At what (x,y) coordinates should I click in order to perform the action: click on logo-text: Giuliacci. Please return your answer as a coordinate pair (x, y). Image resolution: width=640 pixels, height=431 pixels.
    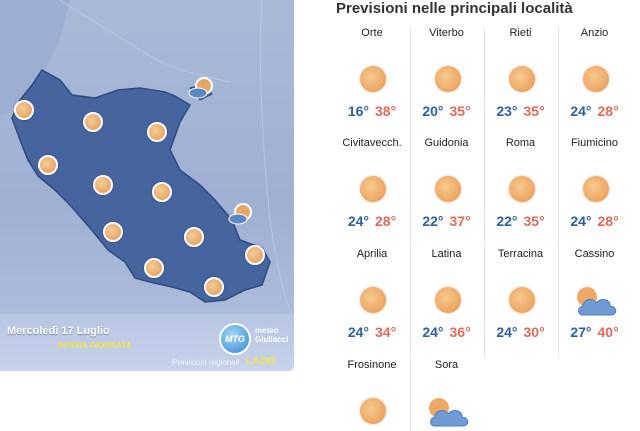
    Looking at the image, I should click on (272, 339).